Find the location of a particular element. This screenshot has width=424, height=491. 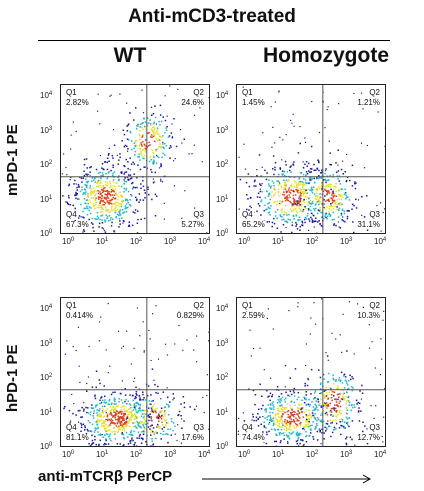

quadrant-name-q1: Q1 is located at coordinates (247, 92).